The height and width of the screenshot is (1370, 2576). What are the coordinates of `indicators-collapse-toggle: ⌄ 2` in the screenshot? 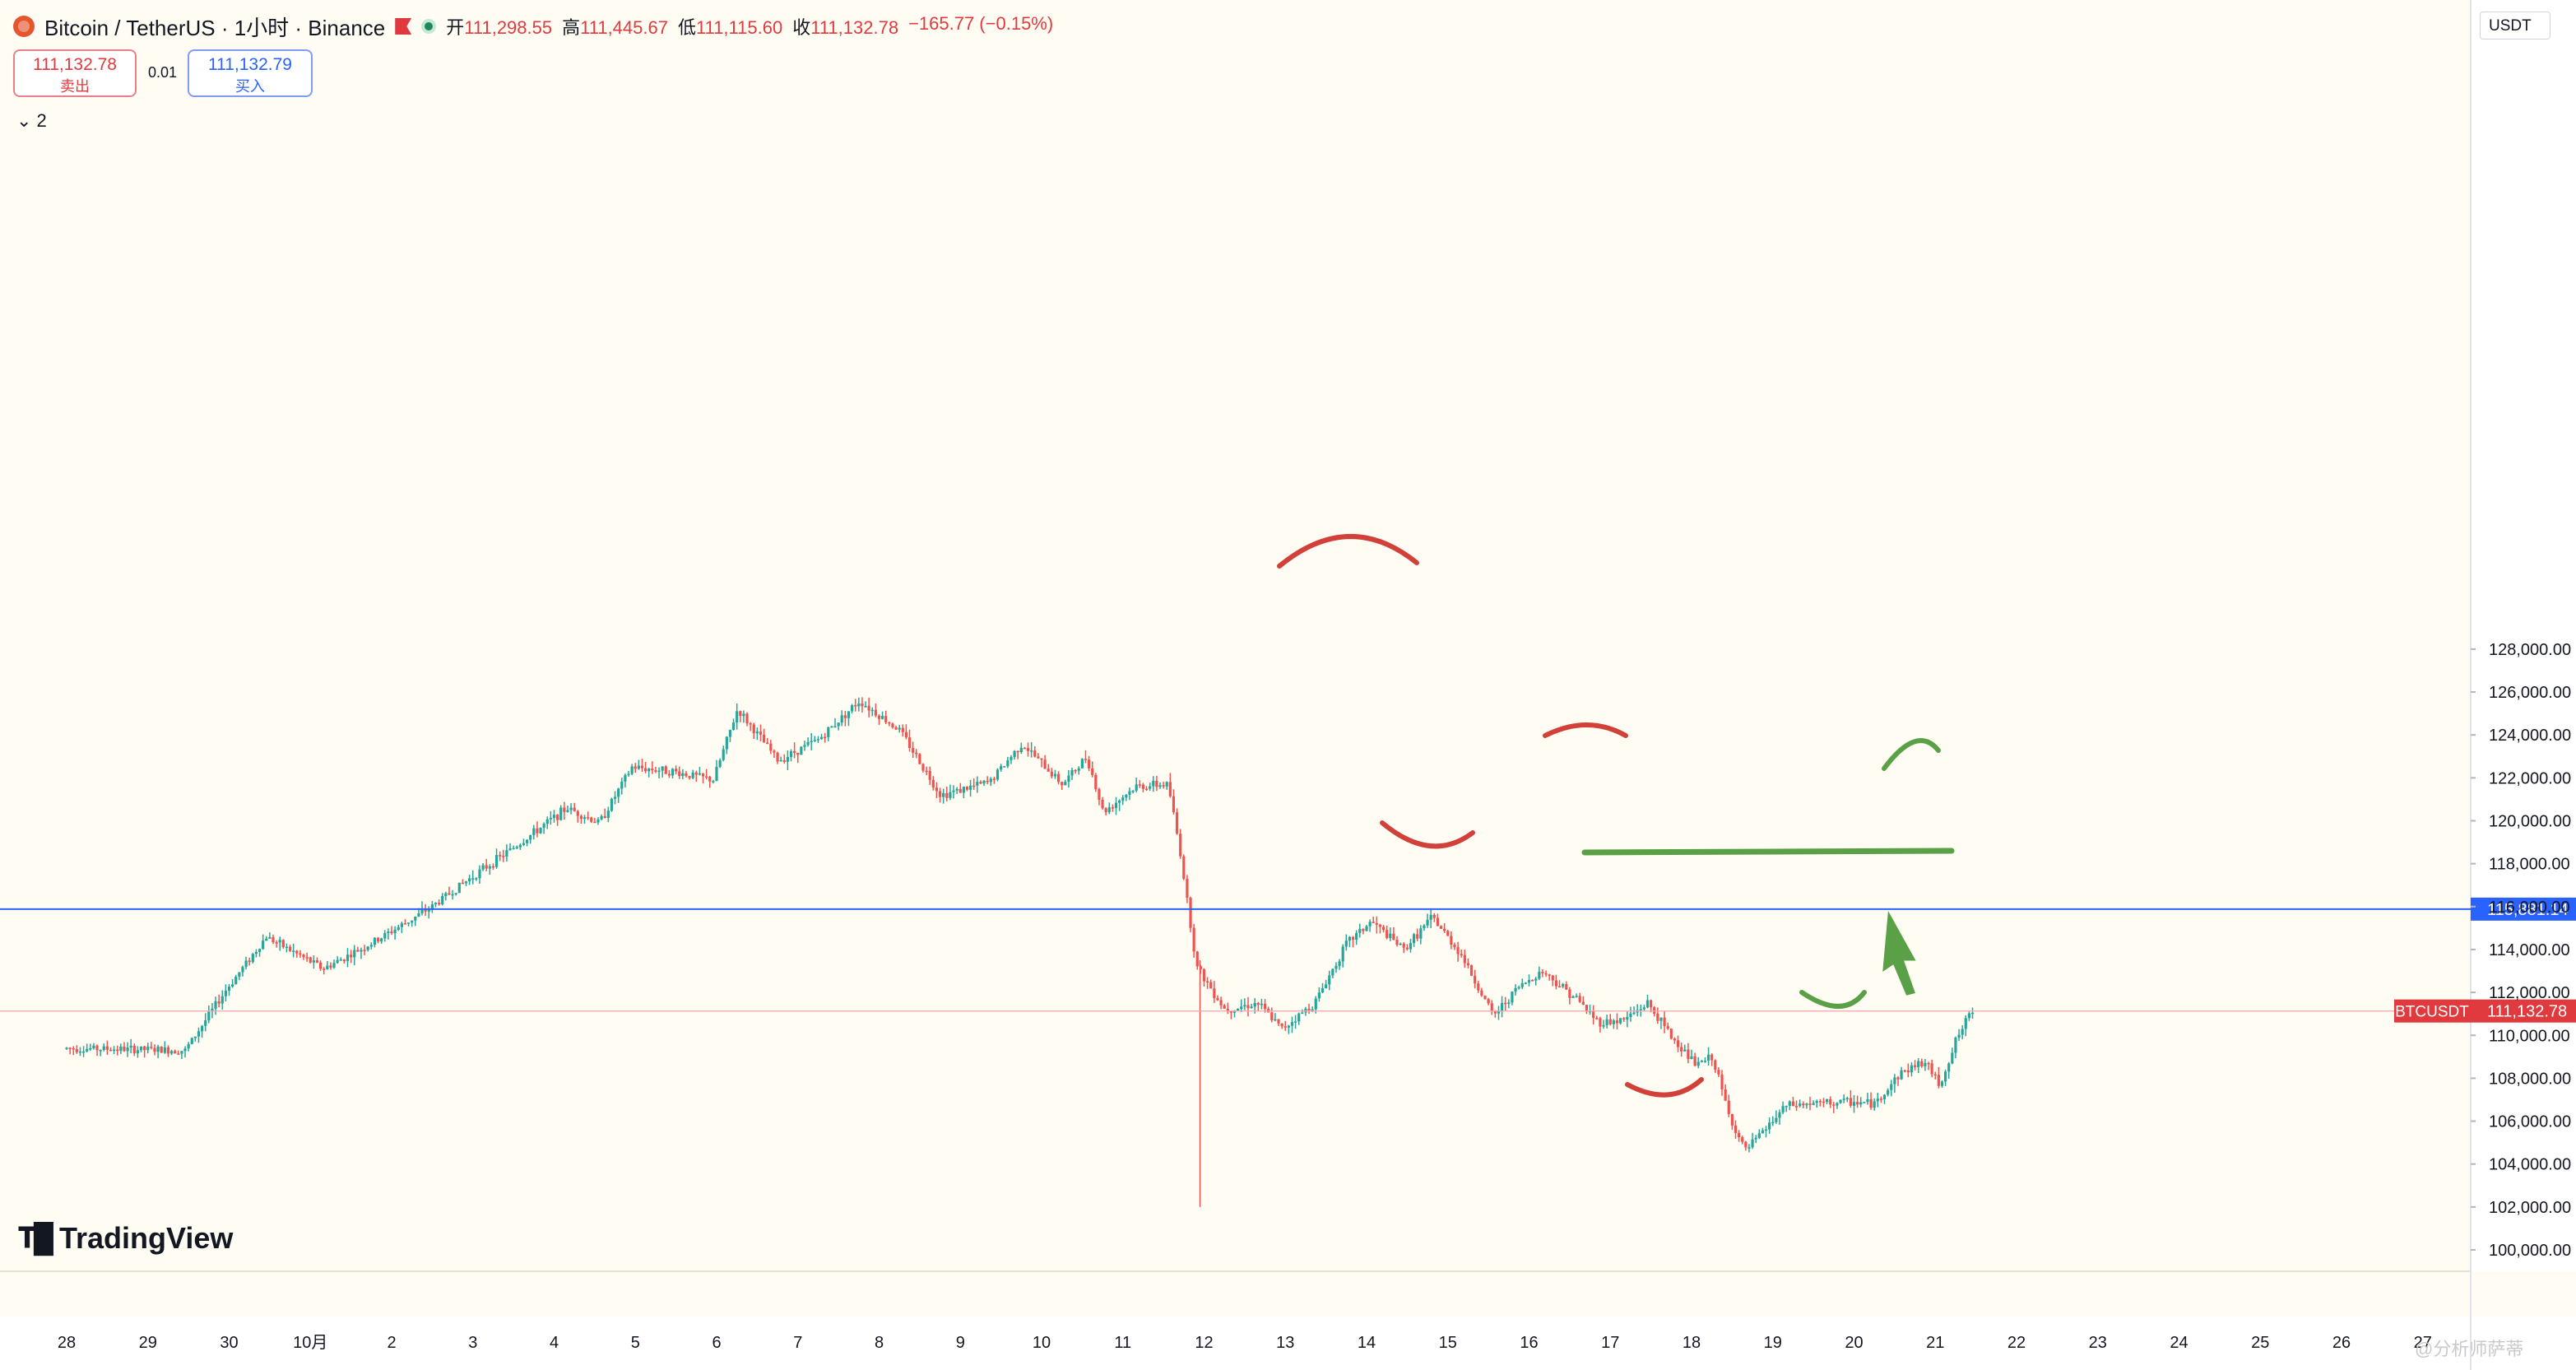 It's located at (31, 121).